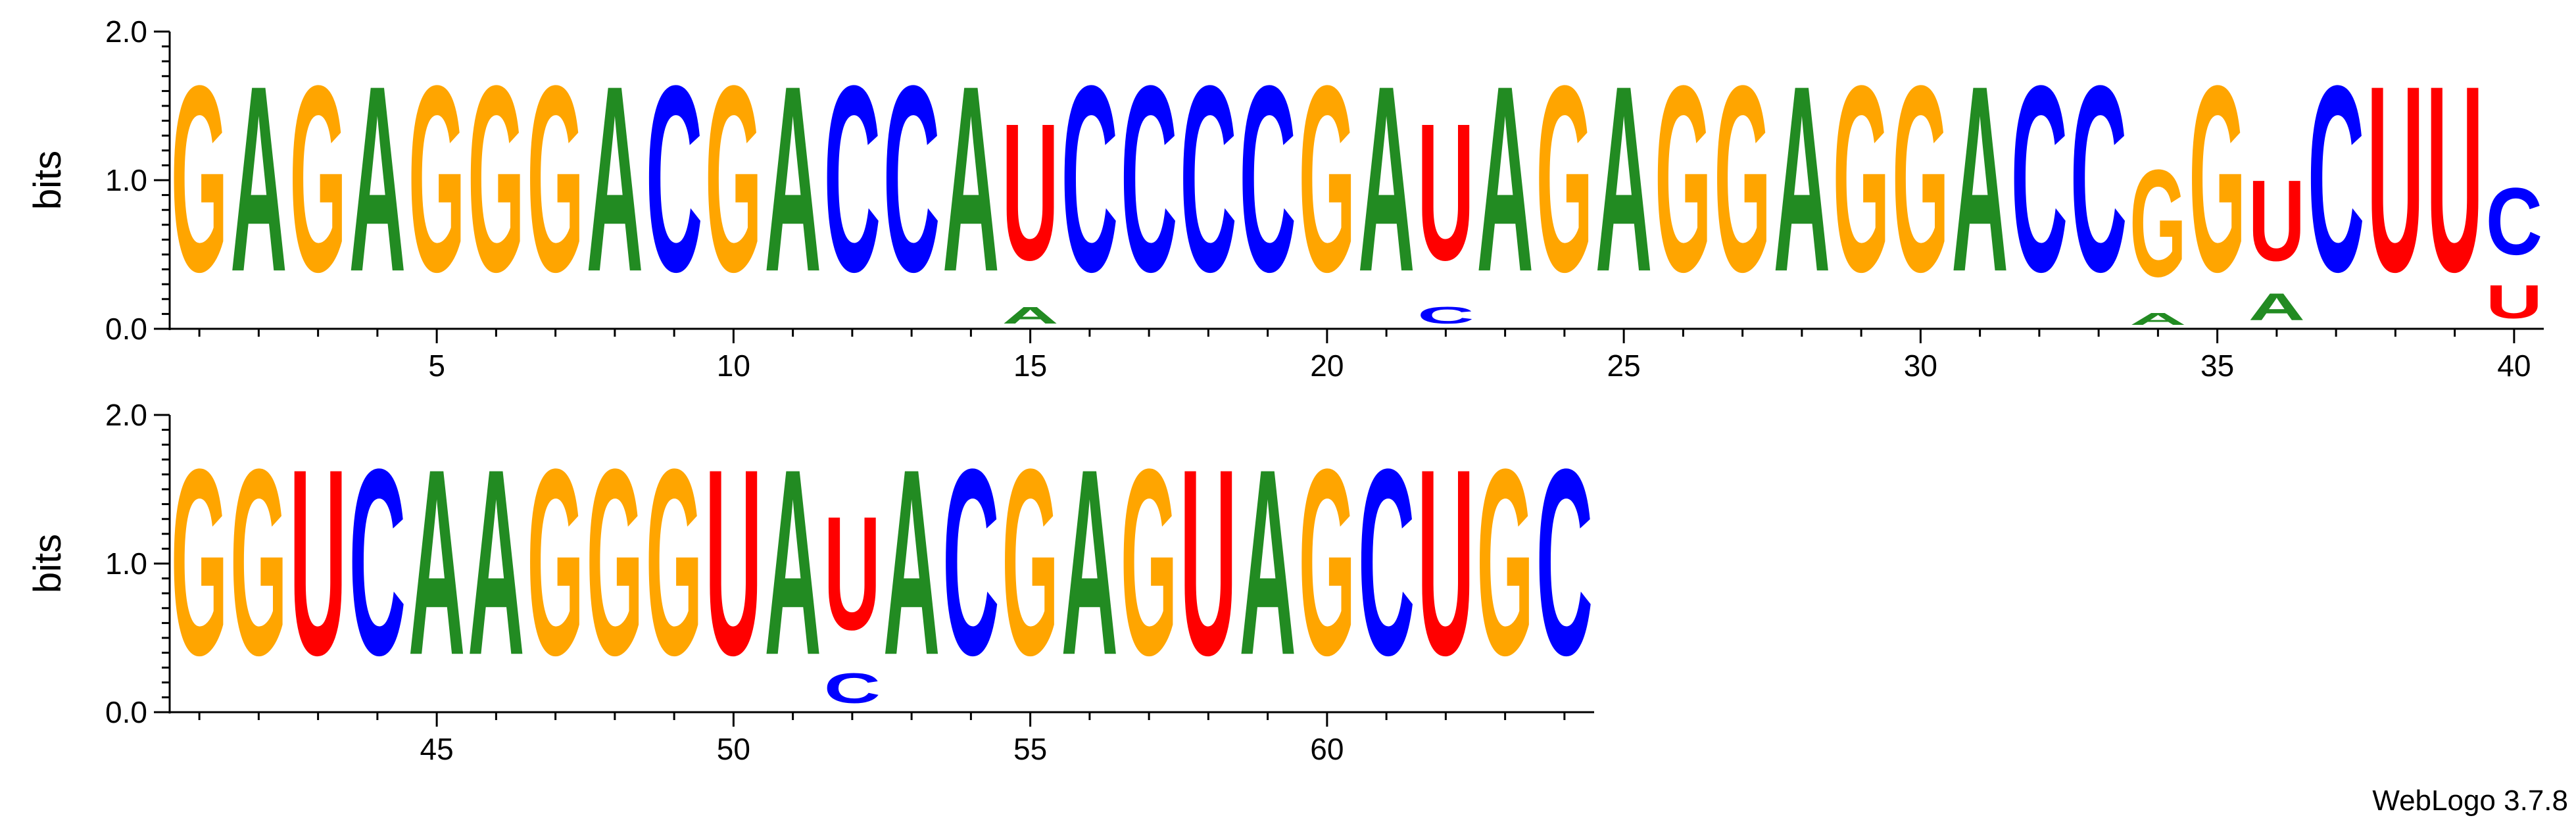 This screenshot has width=2576, height=822. What do you see at coordinates (1327, 749) in the screenshot?
I see `x-tick-label: 60` at bounding box center [1327, 749].